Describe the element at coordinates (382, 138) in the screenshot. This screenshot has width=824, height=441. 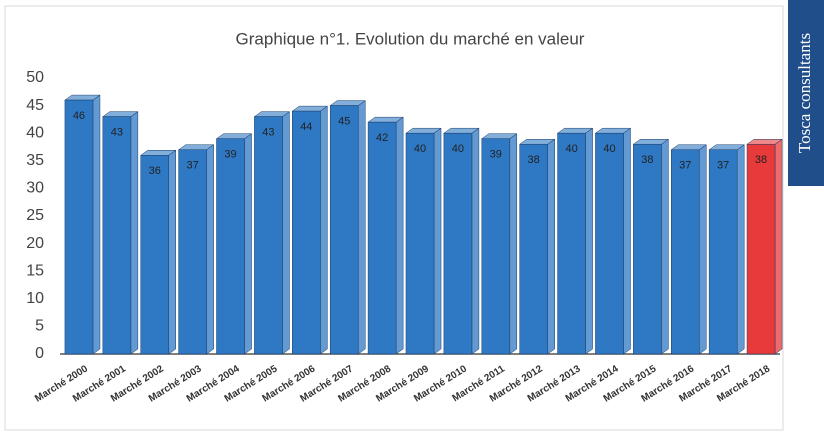
I see `data-label: 42` at that location.